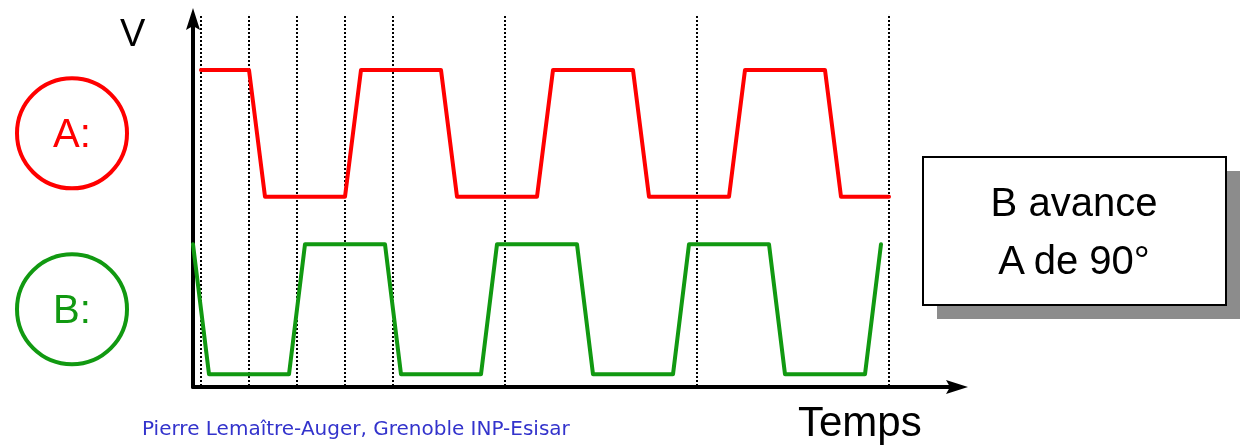  I want to click on y-axis-title: V, so click(133, 33).